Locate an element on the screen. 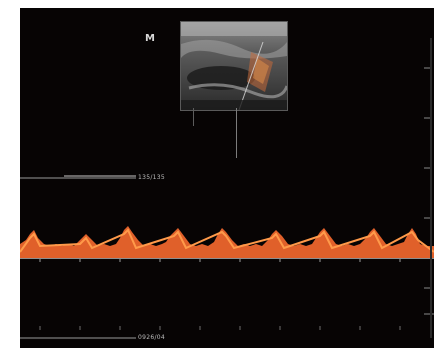 The height and width of the screenshot is (348, 437). right-velocity-scale is located at coordinates (429, 191).